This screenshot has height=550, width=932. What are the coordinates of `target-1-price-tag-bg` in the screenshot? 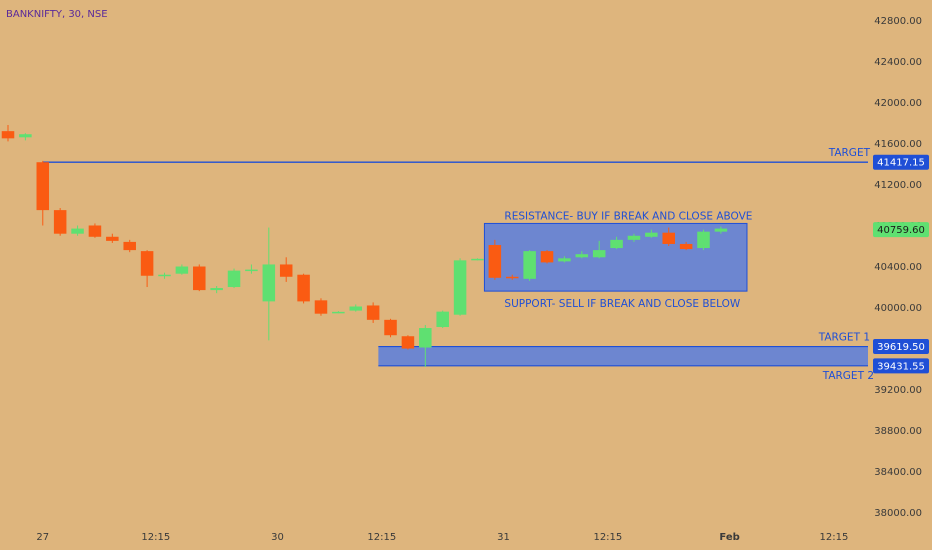 It's located at (901, 347).